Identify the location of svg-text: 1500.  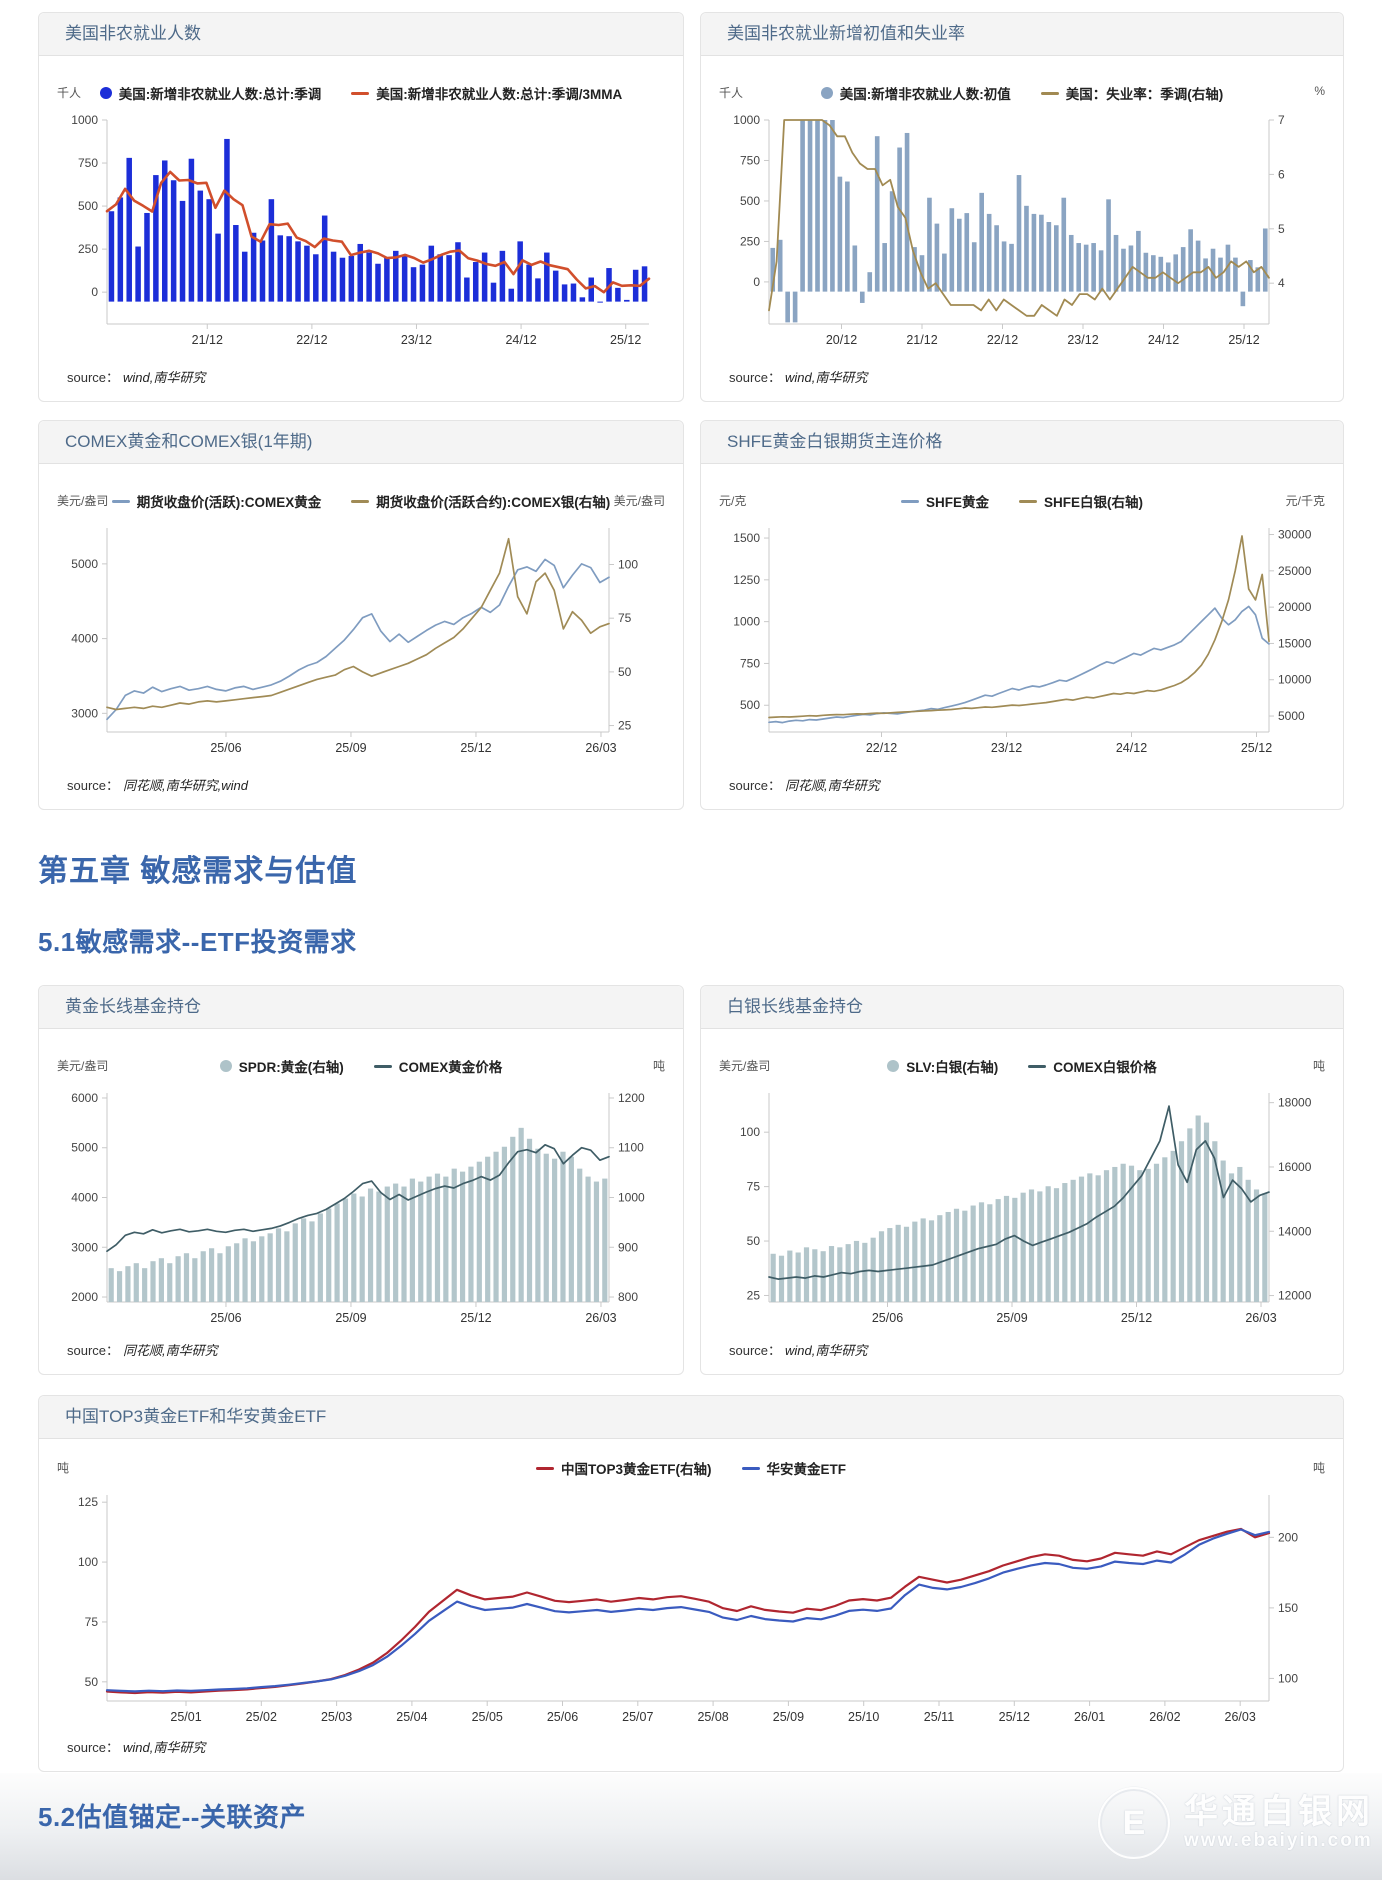
(746, 538).